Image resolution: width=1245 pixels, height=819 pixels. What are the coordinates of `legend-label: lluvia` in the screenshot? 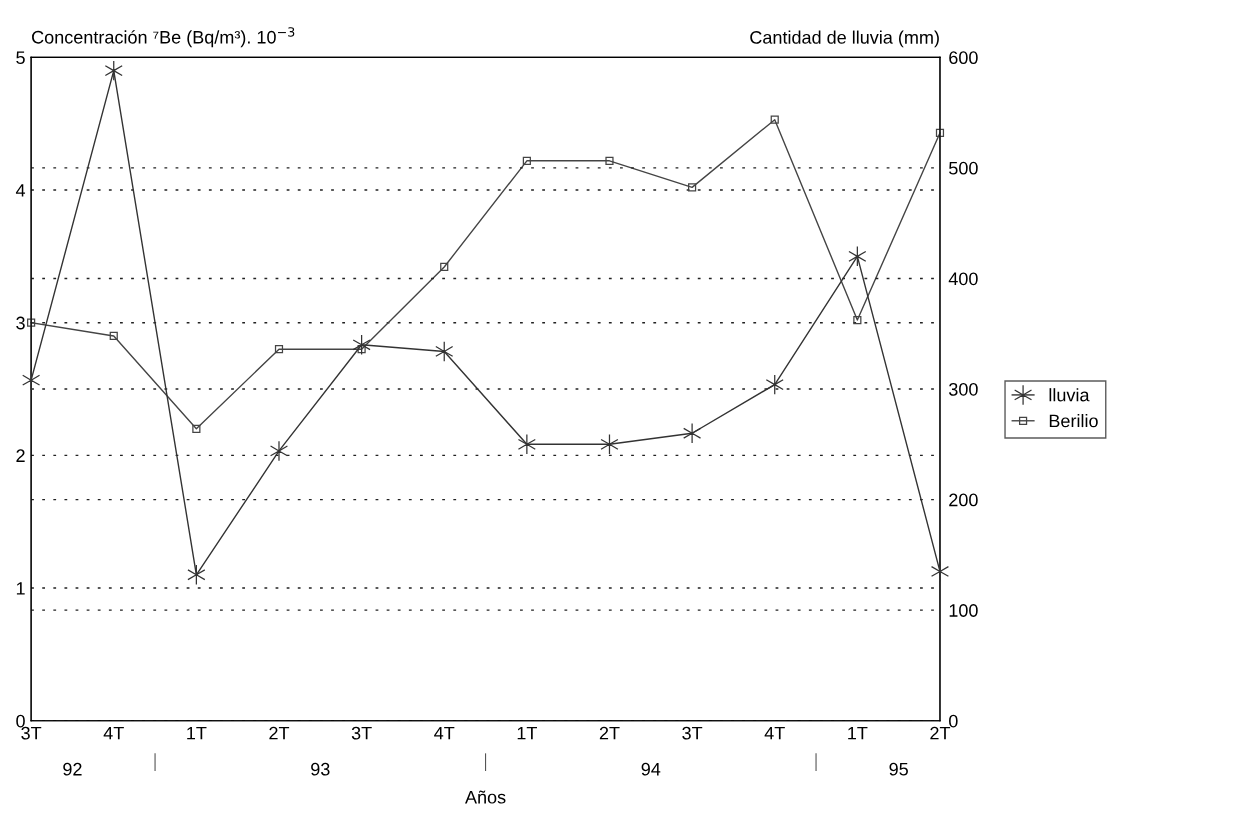 It's located at (1069, 395).